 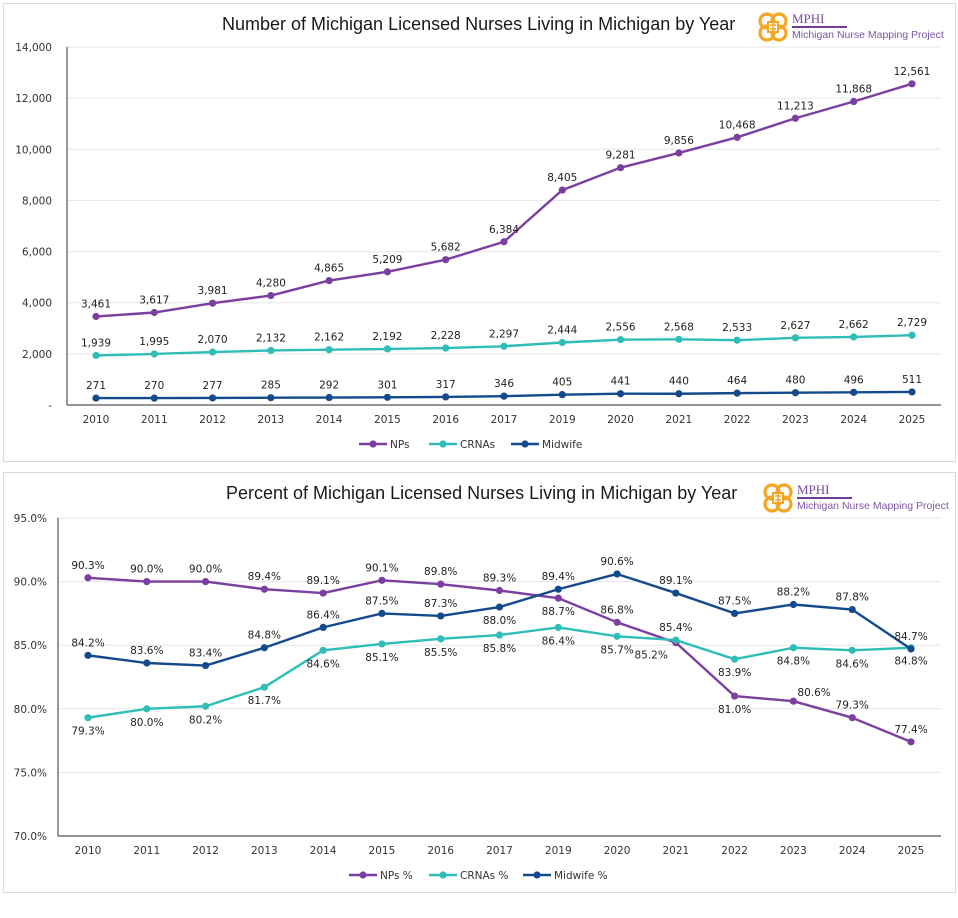 I want to click on data-label: 90.0%, so click(x=146, y=570).